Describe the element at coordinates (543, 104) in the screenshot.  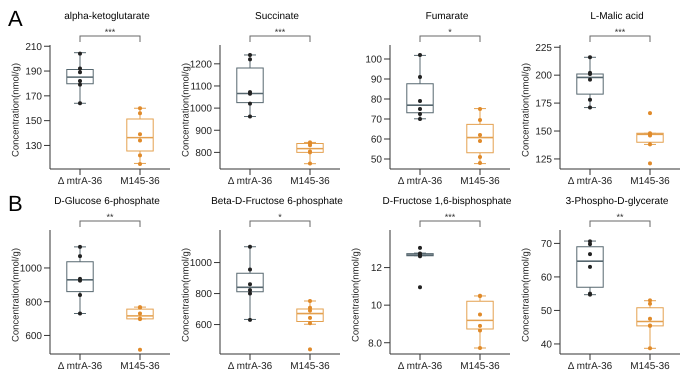
I see `y-tick-label: 175` at that location.